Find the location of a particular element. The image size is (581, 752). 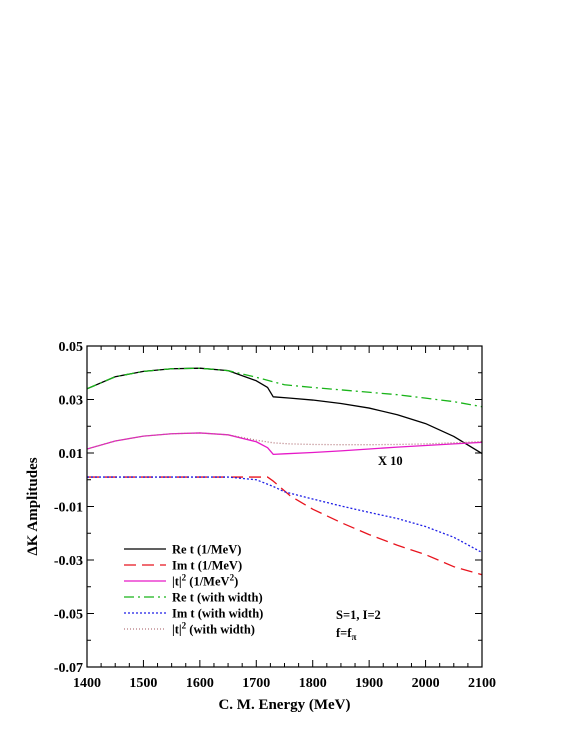

legend-label-4: Im t (with width) is located at coordinates (217, 614).